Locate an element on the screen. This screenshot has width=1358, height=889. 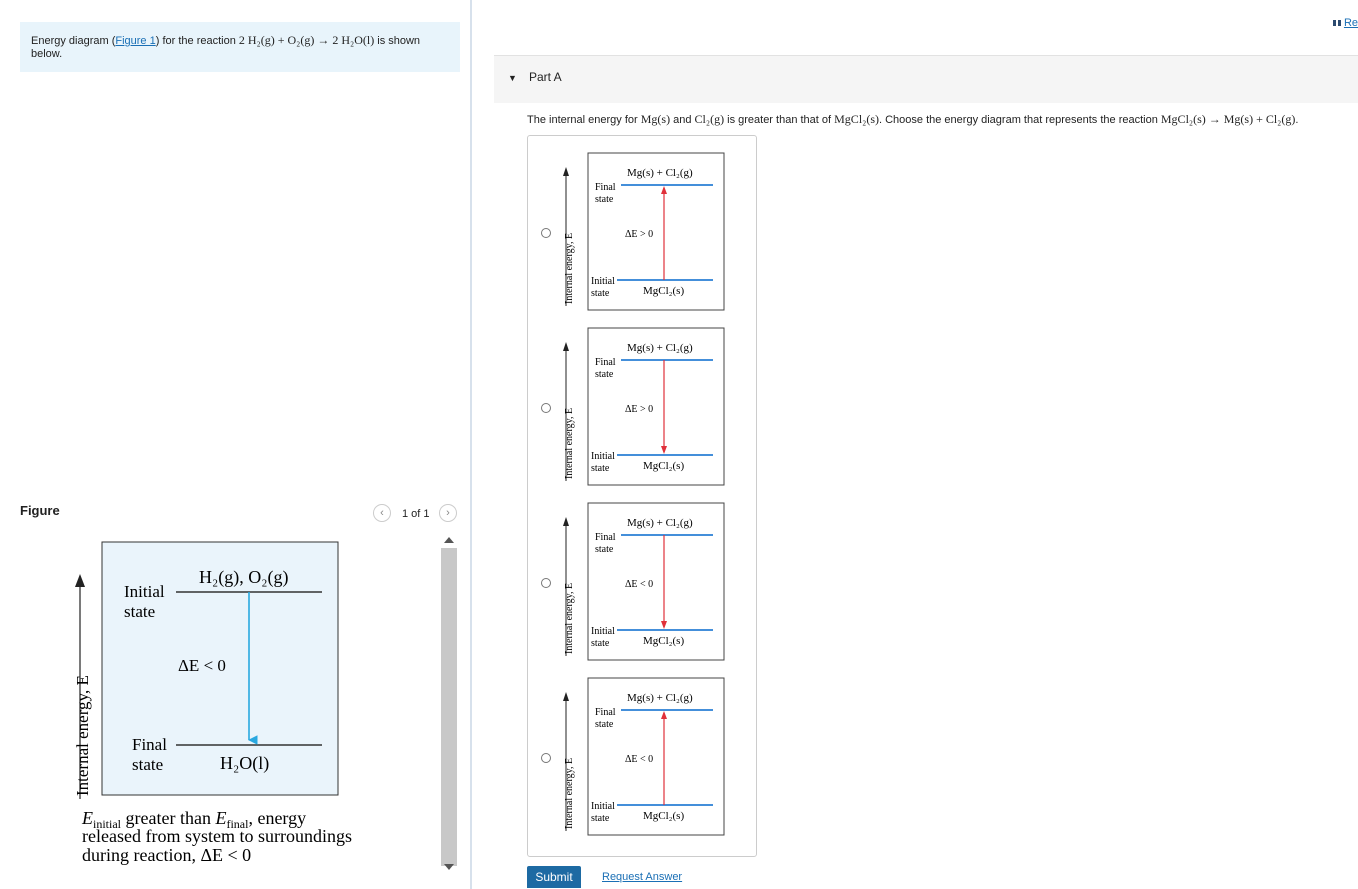
review-link: Re is located at coordinates (1345, 23).